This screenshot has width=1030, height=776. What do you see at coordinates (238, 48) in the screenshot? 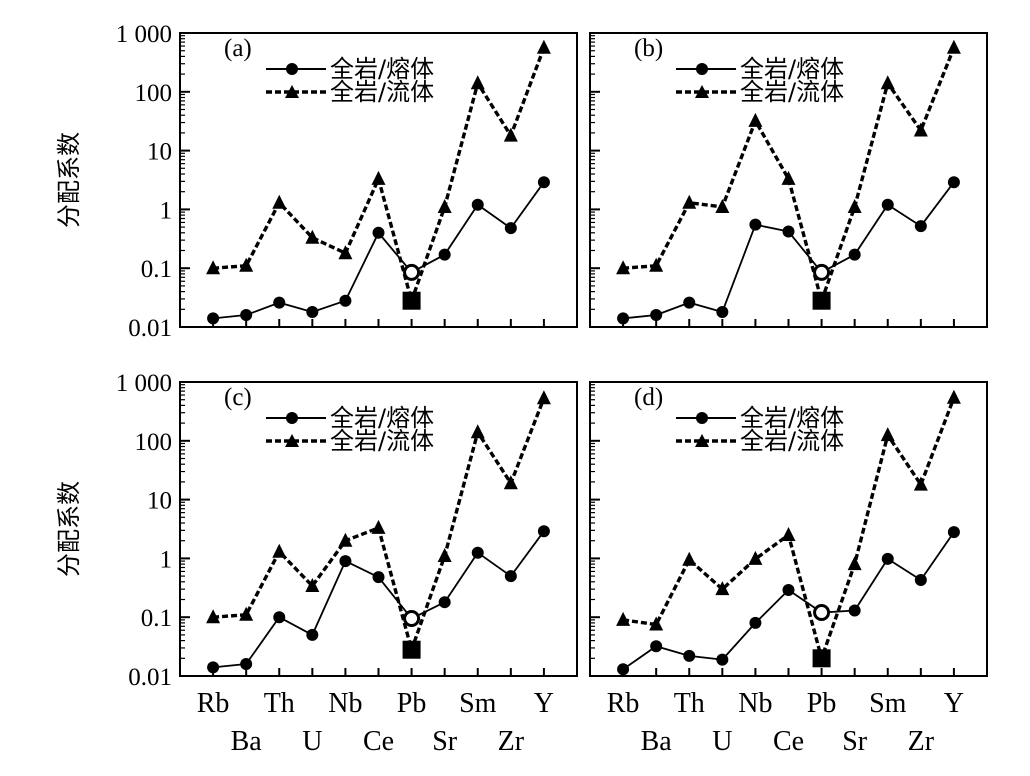
I see `panel-label: (a)` at bounding box center [238, 48].